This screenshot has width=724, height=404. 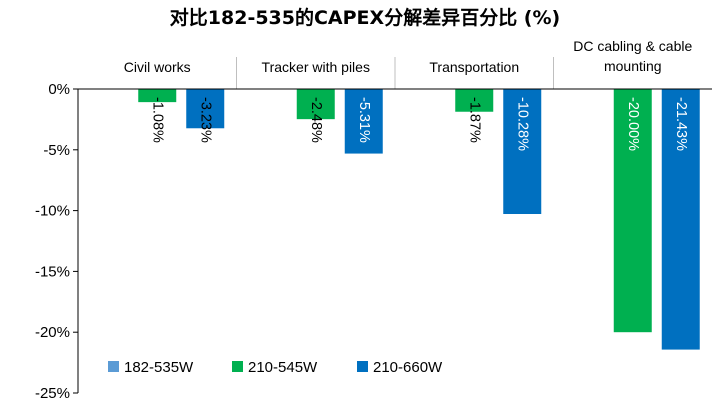 What do you see at coordinates (52, 393) in the screenshot?
I see `y-tick-label: -25%` at bounding box center [52, 393].